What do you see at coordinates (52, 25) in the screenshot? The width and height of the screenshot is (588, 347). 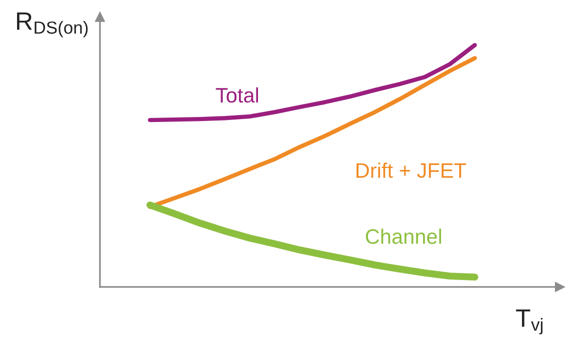 I see `y-axis-title: R$_{DS(on)}$` at bounding box center [52, 25].